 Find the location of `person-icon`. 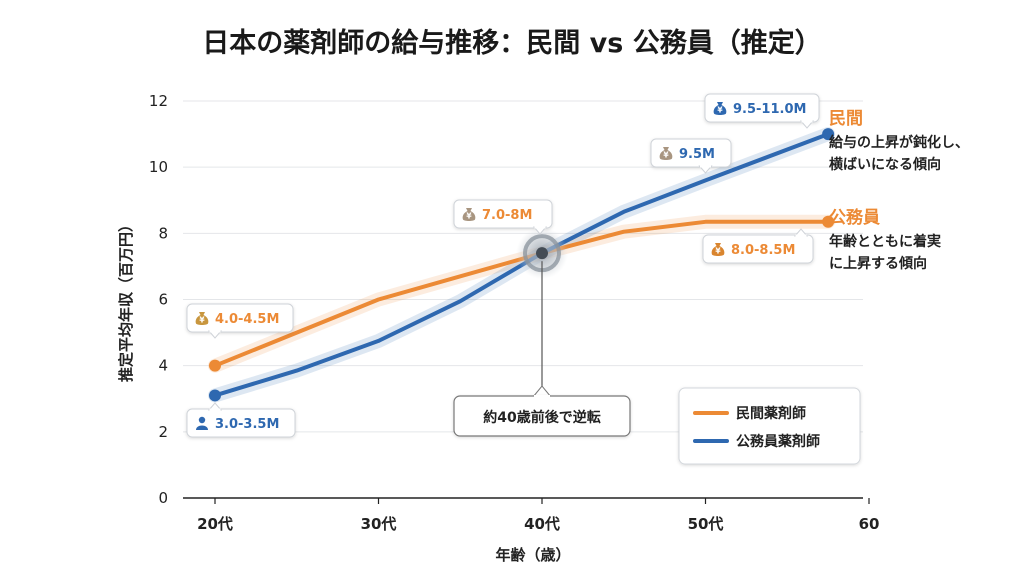

person-icon is located at coordinates (202, 423).